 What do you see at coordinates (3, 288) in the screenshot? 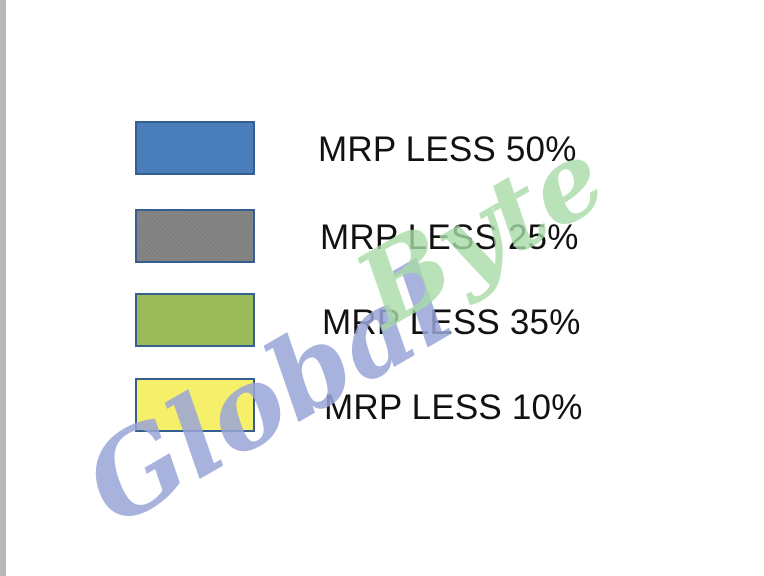
I see `left-border` at bounding box center [3, 288].